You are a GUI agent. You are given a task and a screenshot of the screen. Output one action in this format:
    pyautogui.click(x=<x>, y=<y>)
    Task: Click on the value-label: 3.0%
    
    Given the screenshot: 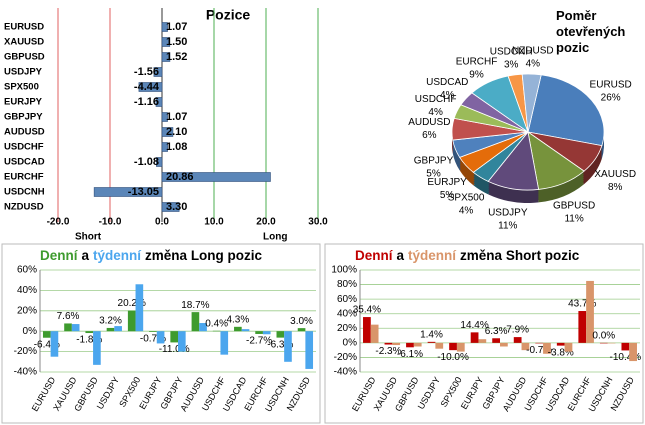 What is the action you would take?
    pyautogui.click(x=301, y=321)
    